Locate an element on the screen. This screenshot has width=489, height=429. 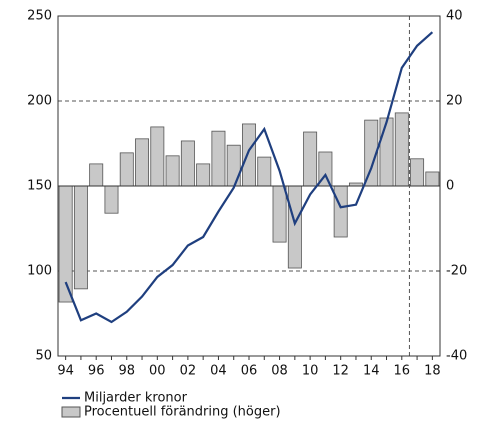
x-tick-label: 14 is located at coordinates (371, 371).